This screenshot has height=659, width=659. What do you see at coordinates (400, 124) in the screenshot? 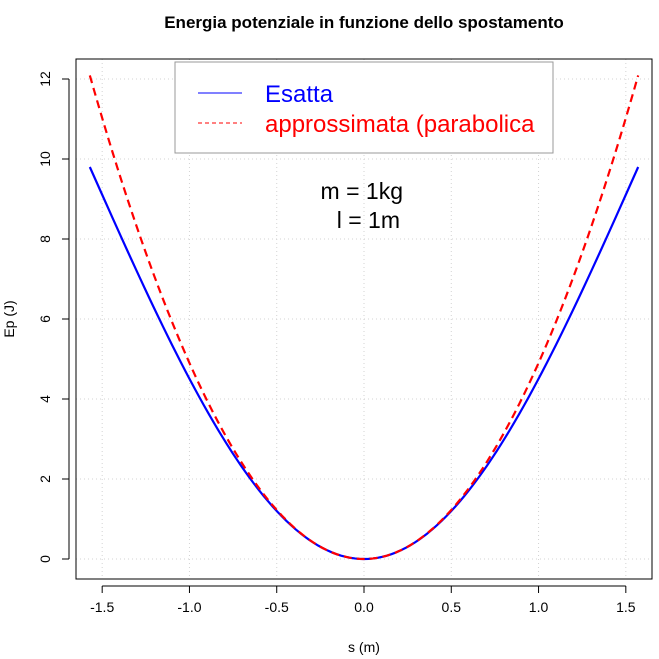
I see `legend-label-approssimata: approssimata (parabolica` at bounding box center [400, 124].